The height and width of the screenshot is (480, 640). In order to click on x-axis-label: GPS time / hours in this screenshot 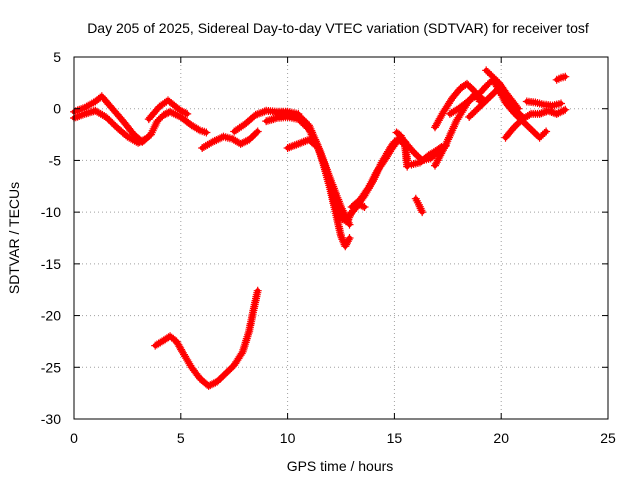, I will do `click(340, 466)`.